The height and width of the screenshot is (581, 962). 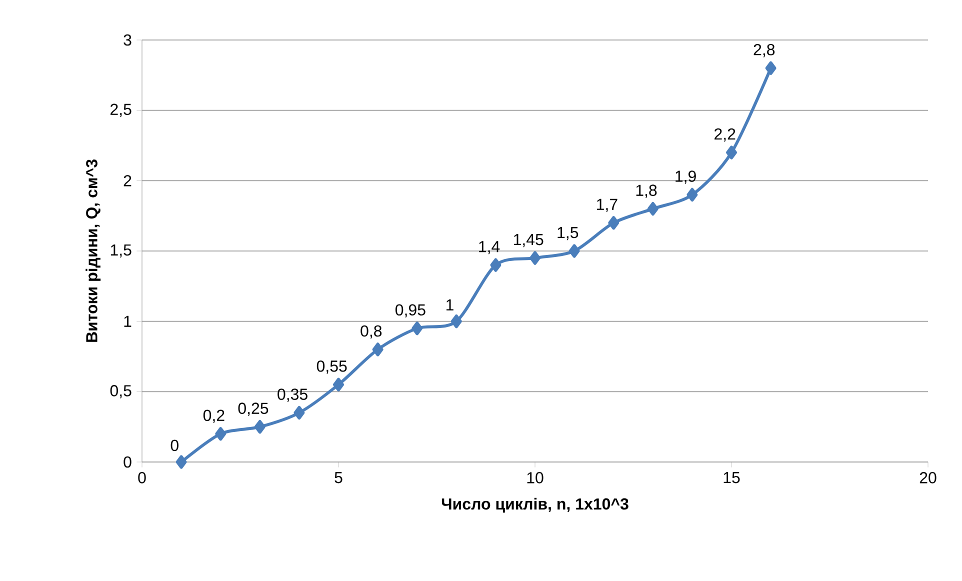 I want to click on data-label: 1,8, so click(x=646, y=191).